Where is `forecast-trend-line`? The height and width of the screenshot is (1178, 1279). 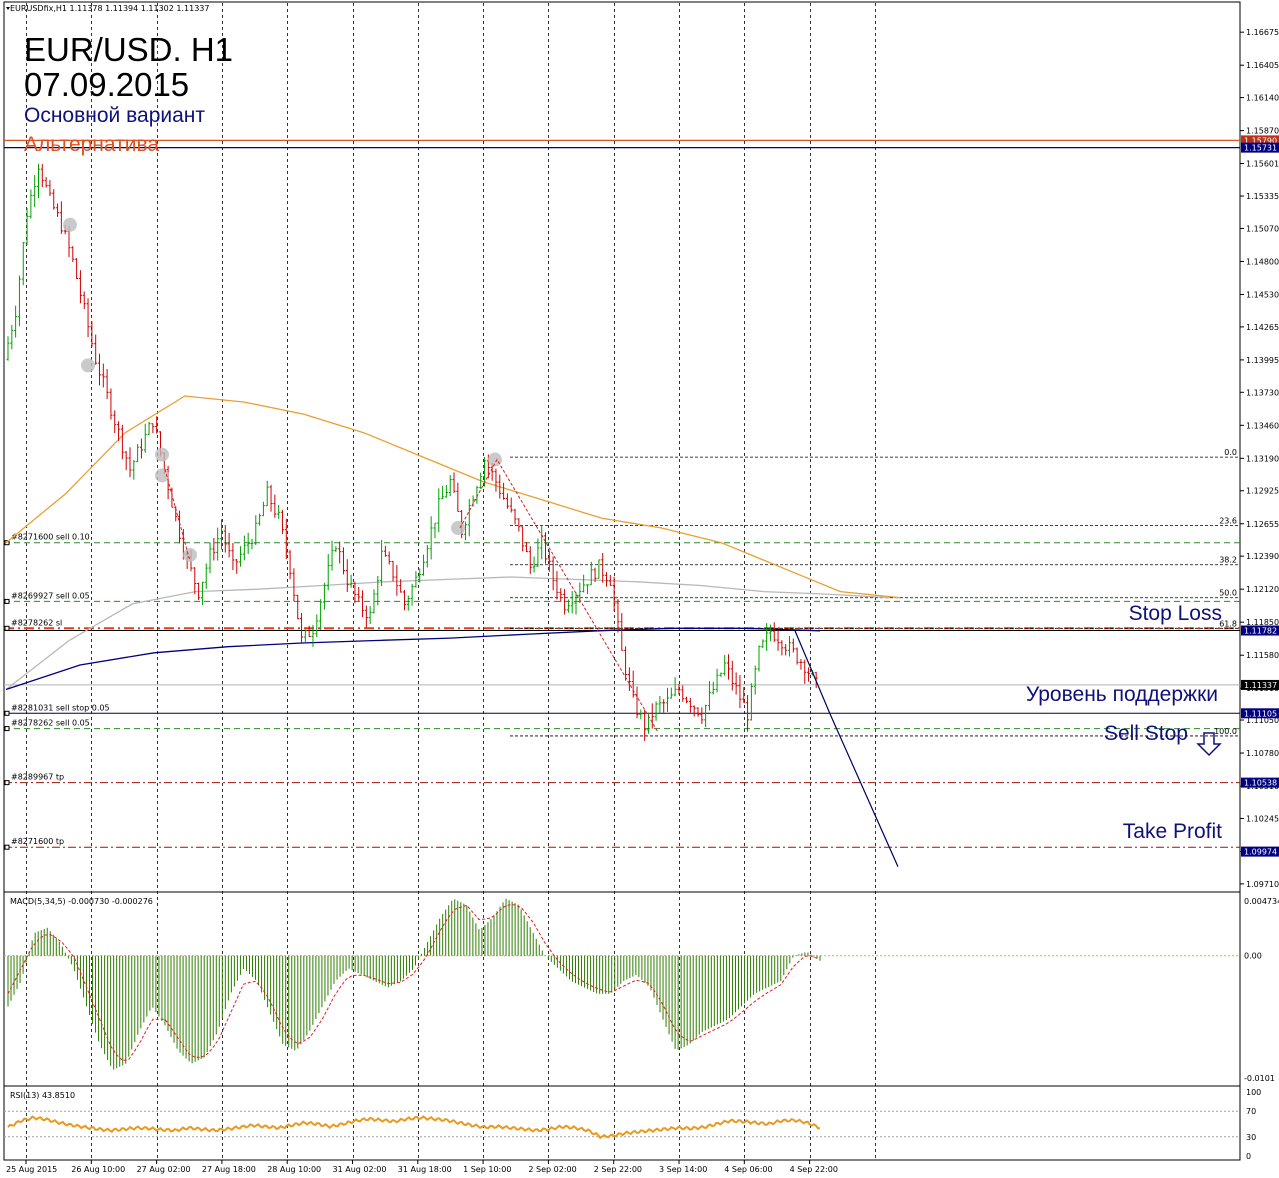 forecast-trend-line is located at coordinates (846, 749).